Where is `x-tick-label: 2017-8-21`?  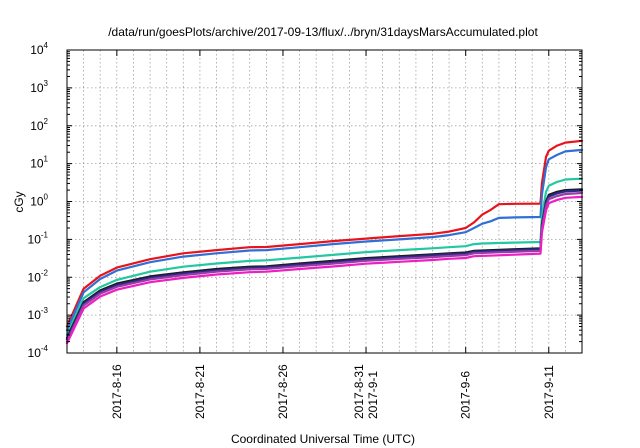
x-tick-label: 2017-8-21 is located at coordinates (200, 391).